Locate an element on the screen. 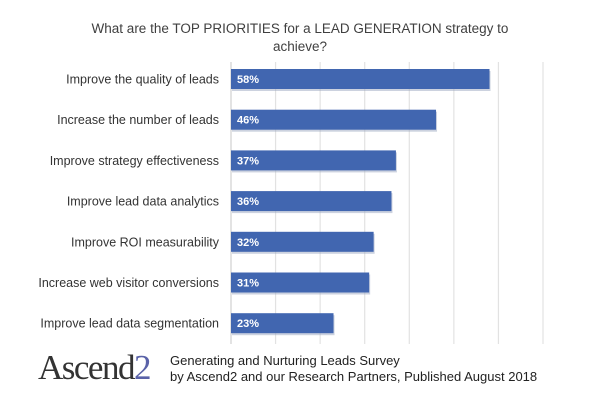 The image size is (600, 400). category-label: Increase the number of leads is located at coordinates (138, 120).